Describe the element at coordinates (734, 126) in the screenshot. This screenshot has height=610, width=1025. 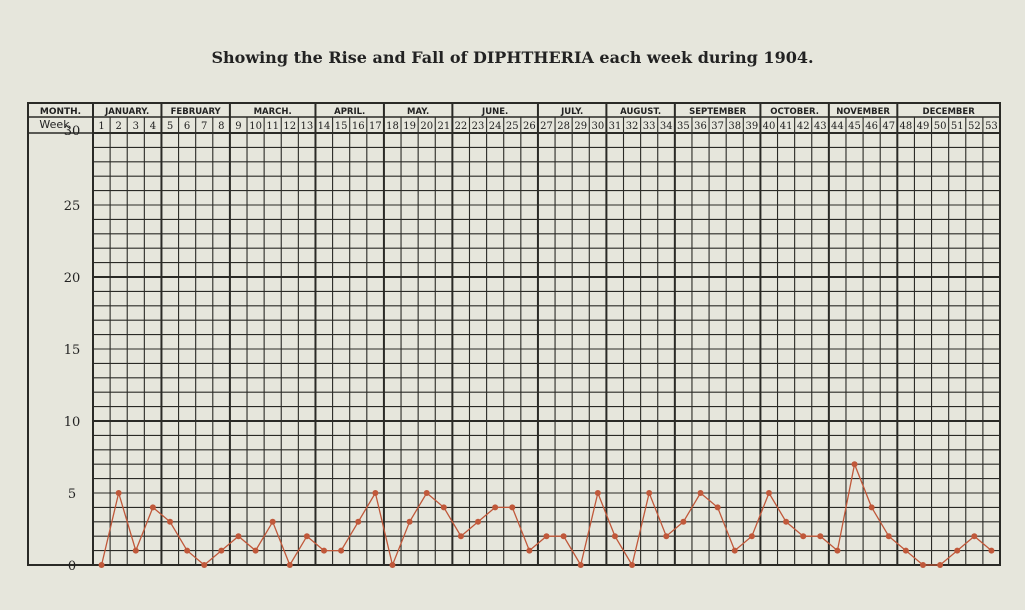
I see `week-tick-label: 38` at that location.